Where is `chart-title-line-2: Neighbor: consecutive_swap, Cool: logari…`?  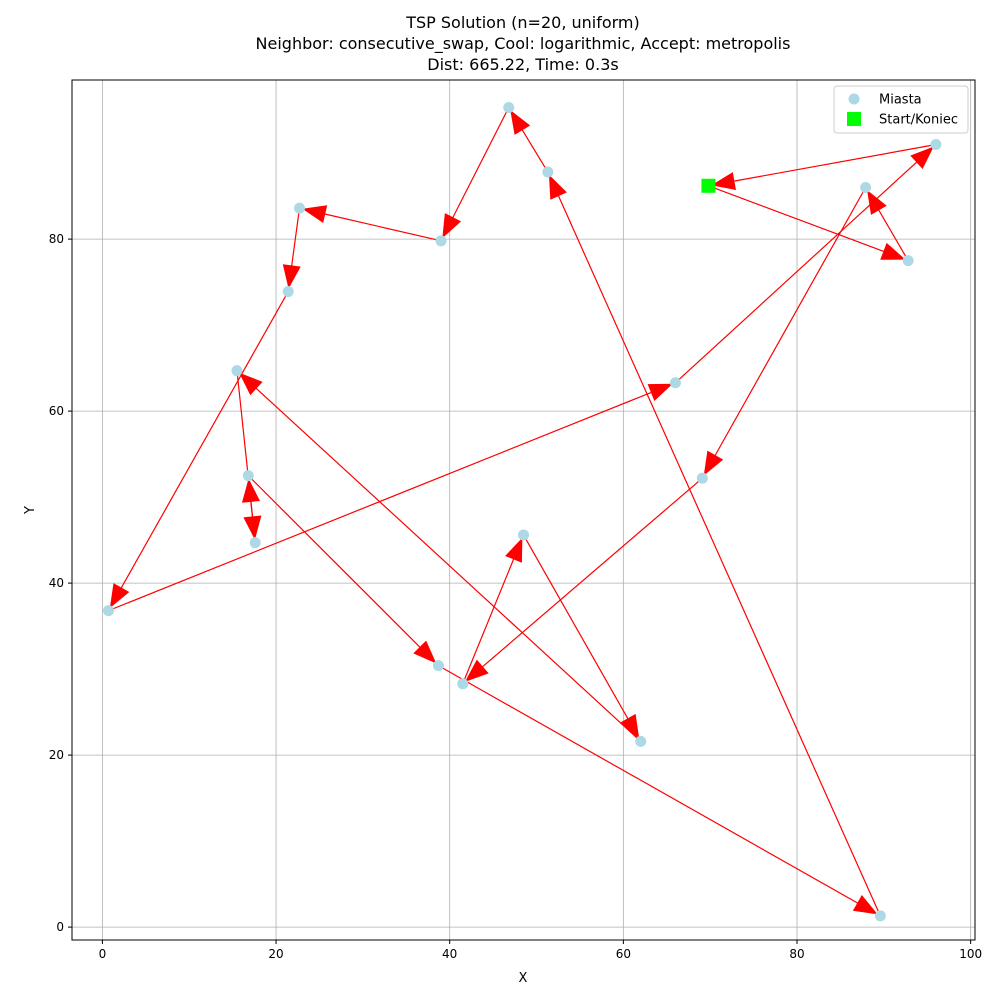
chart-title-line-2: Neighbor: consecutive_swap, Cool: logari… is located at coordinates (523, 44).